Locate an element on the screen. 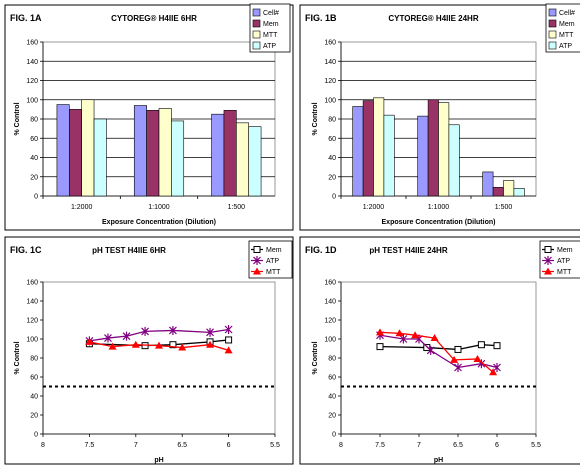 The image size is (580, 469). legend-label: ATP is located at coordinates (269, 46).